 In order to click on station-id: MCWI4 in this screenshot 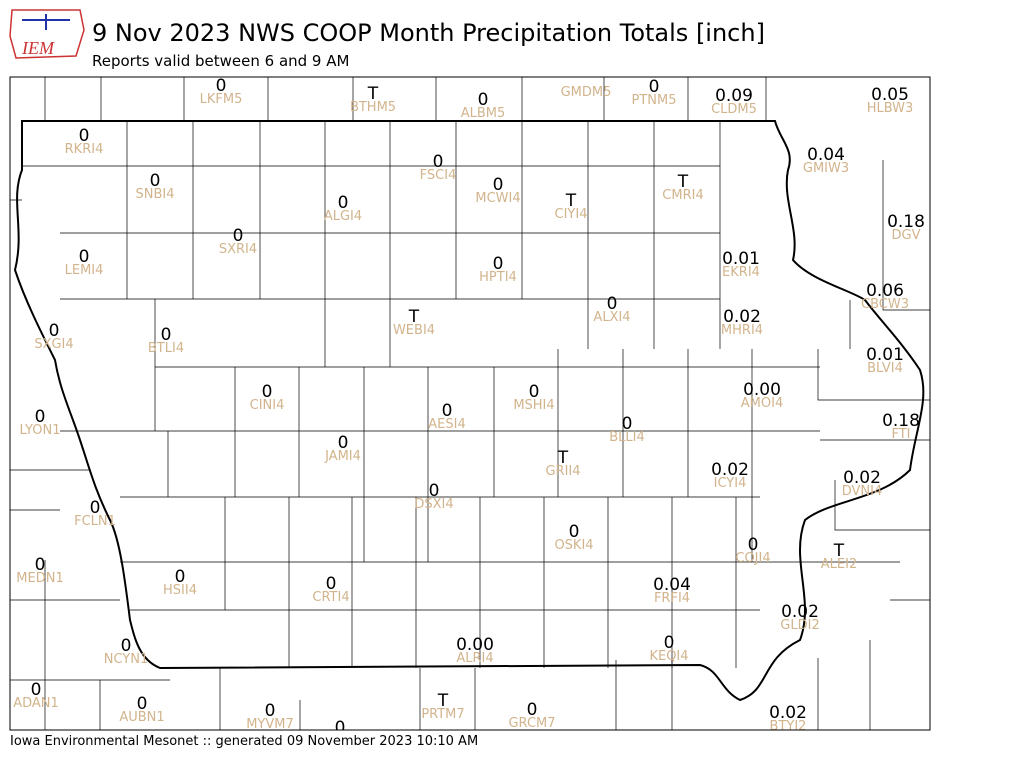, I will do `click(497, 198)`.